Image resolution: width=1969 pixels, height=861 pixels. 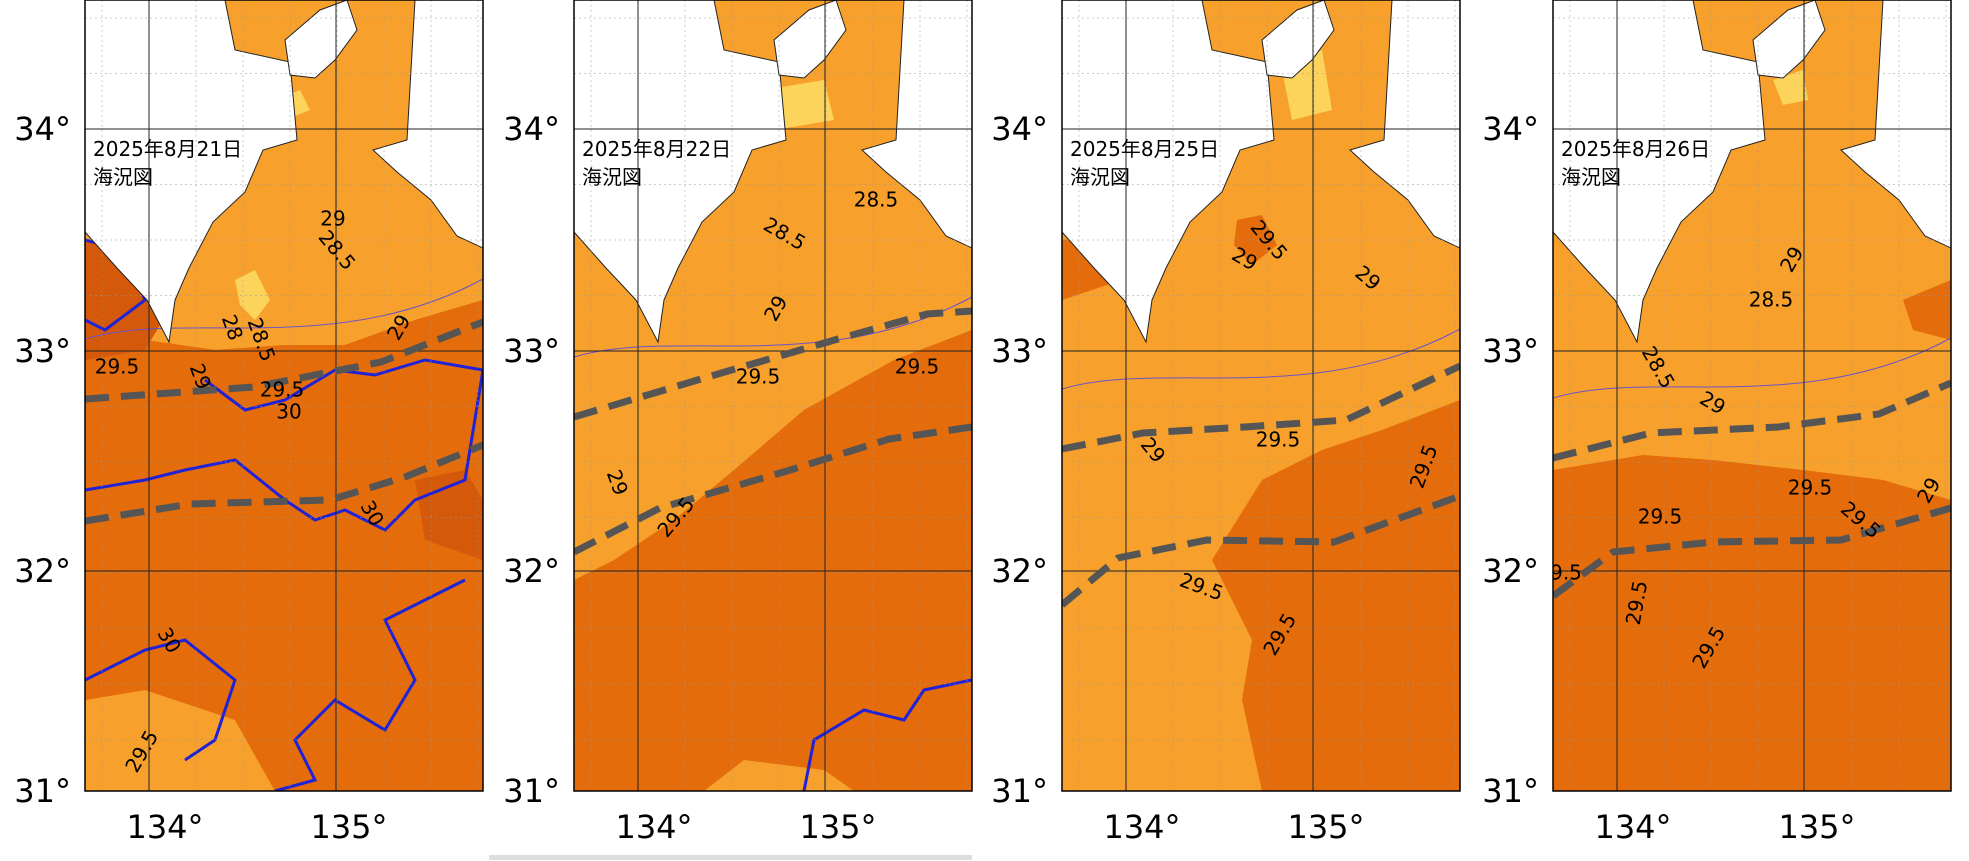 What do you see at coordinates (730, 857) in the screenshot?
I see `scrollbar` at bounding box center [730, 857].